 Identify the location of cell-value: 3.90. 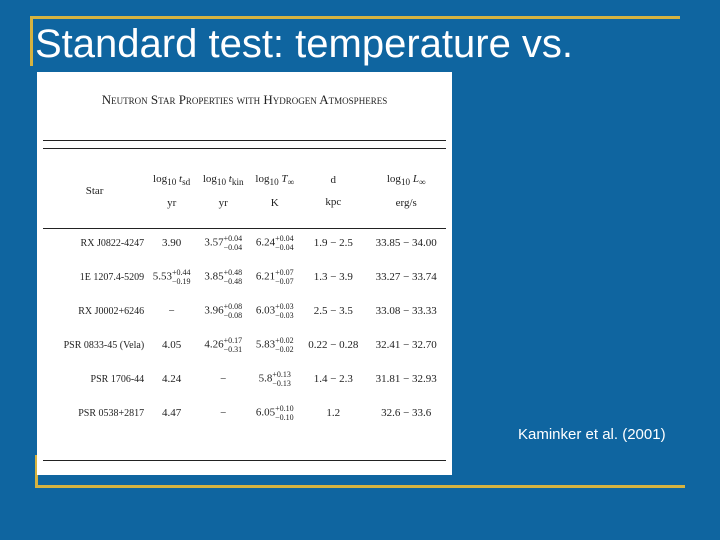
(172, 243).